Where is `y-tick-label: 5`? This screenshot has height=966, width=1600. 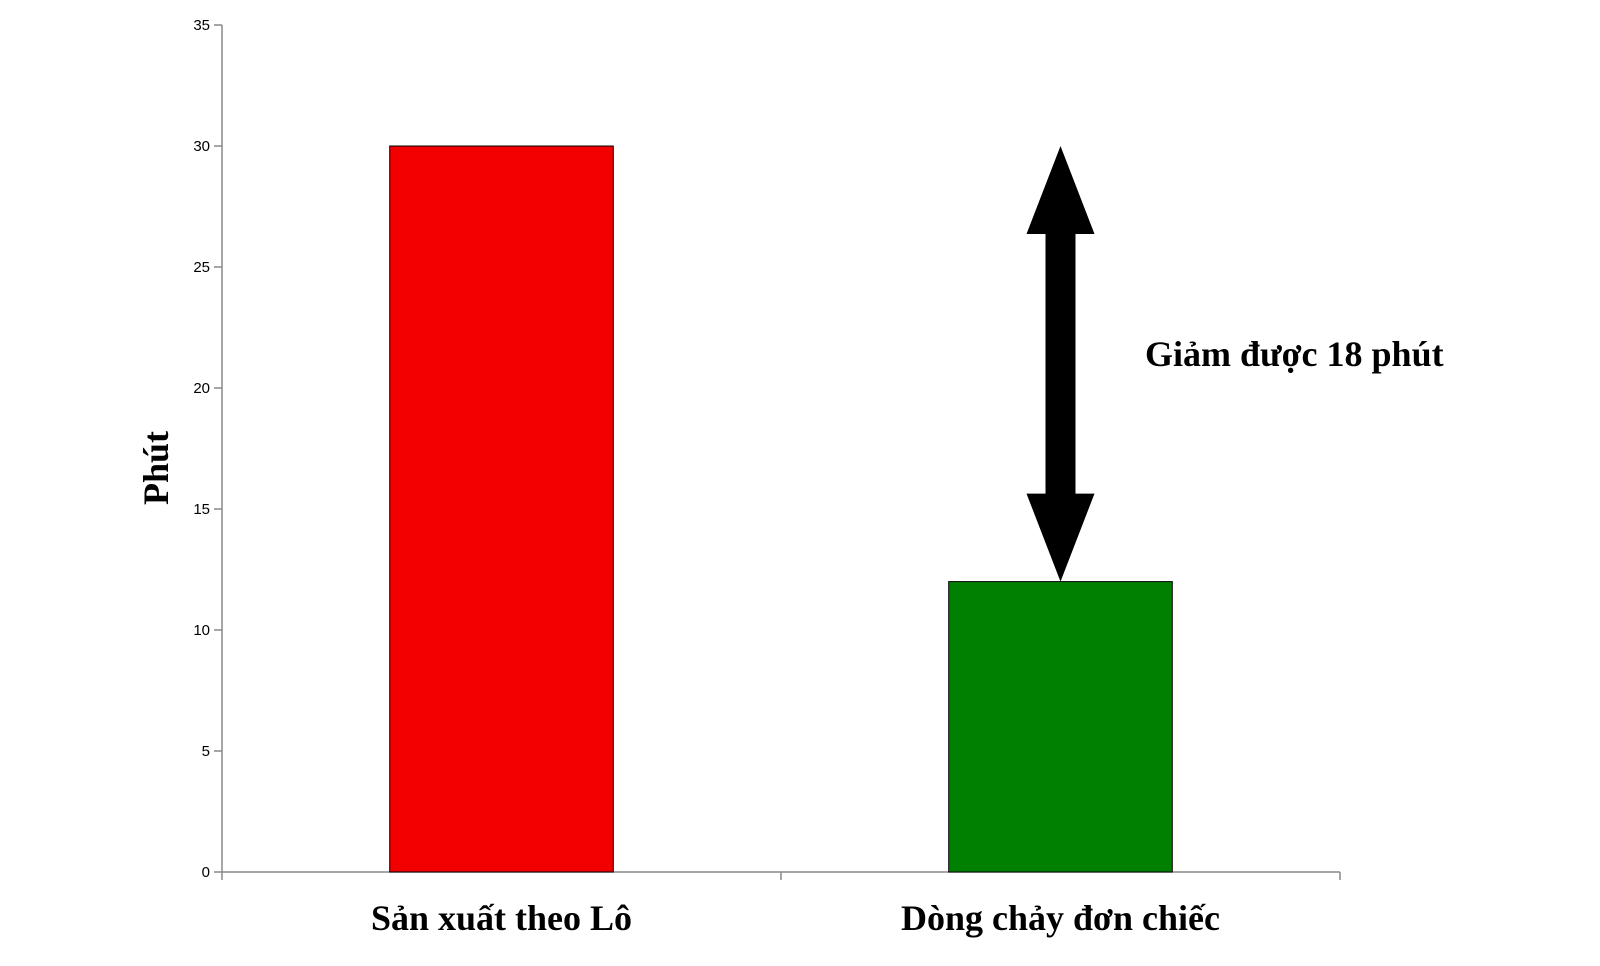 y-tick-label: 5 is located at coordinates (206, 751).